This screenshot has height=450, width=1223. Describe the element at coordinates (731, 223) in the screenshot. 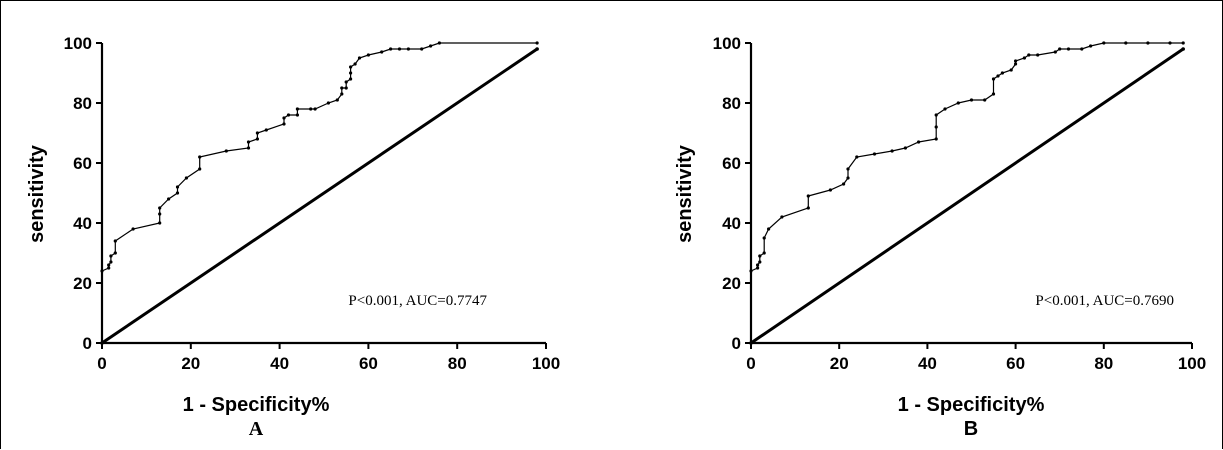

I see `y-tick-label-b: 40` at that location.